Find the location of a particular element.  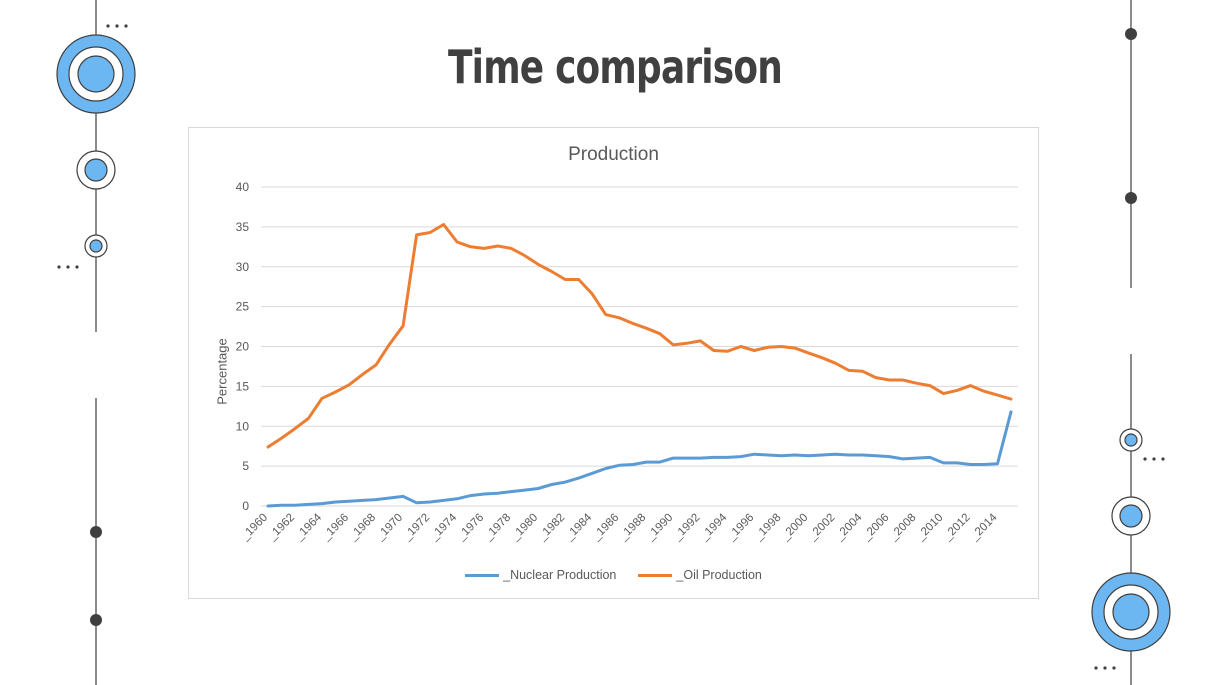

x-tick-label_2010: _2010 is located at coordinates (930, 528).